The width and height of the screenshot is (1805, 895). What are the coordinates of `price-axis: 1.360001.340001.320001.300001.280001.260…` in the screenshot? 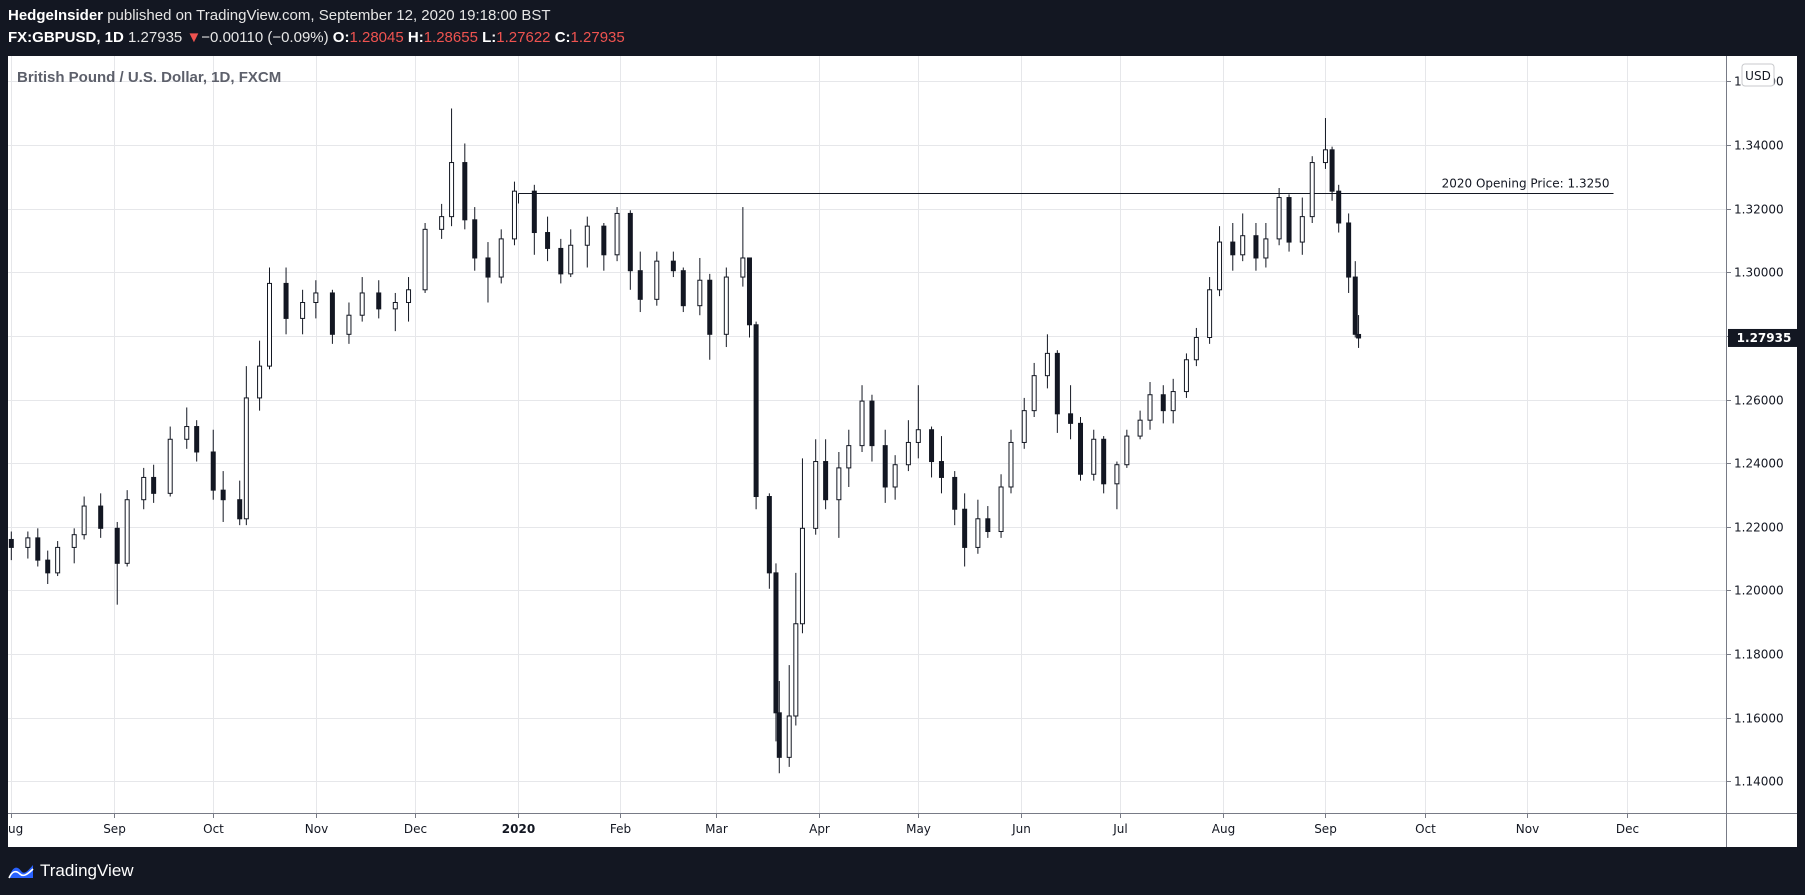 It's located at (1755, 432).